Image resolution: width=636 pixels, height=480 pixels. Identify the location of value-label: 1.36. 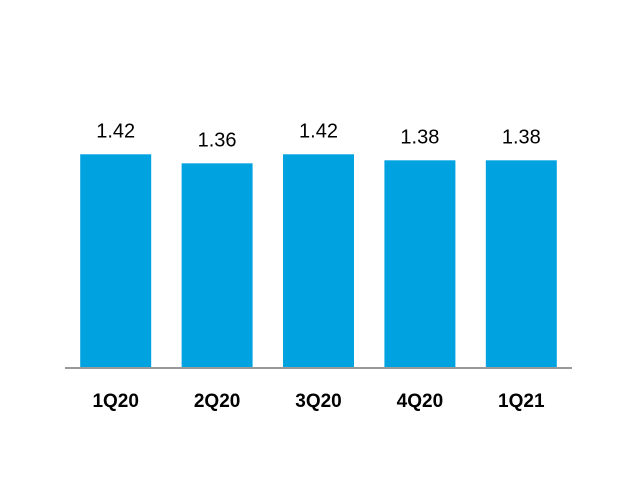
(217, 141).